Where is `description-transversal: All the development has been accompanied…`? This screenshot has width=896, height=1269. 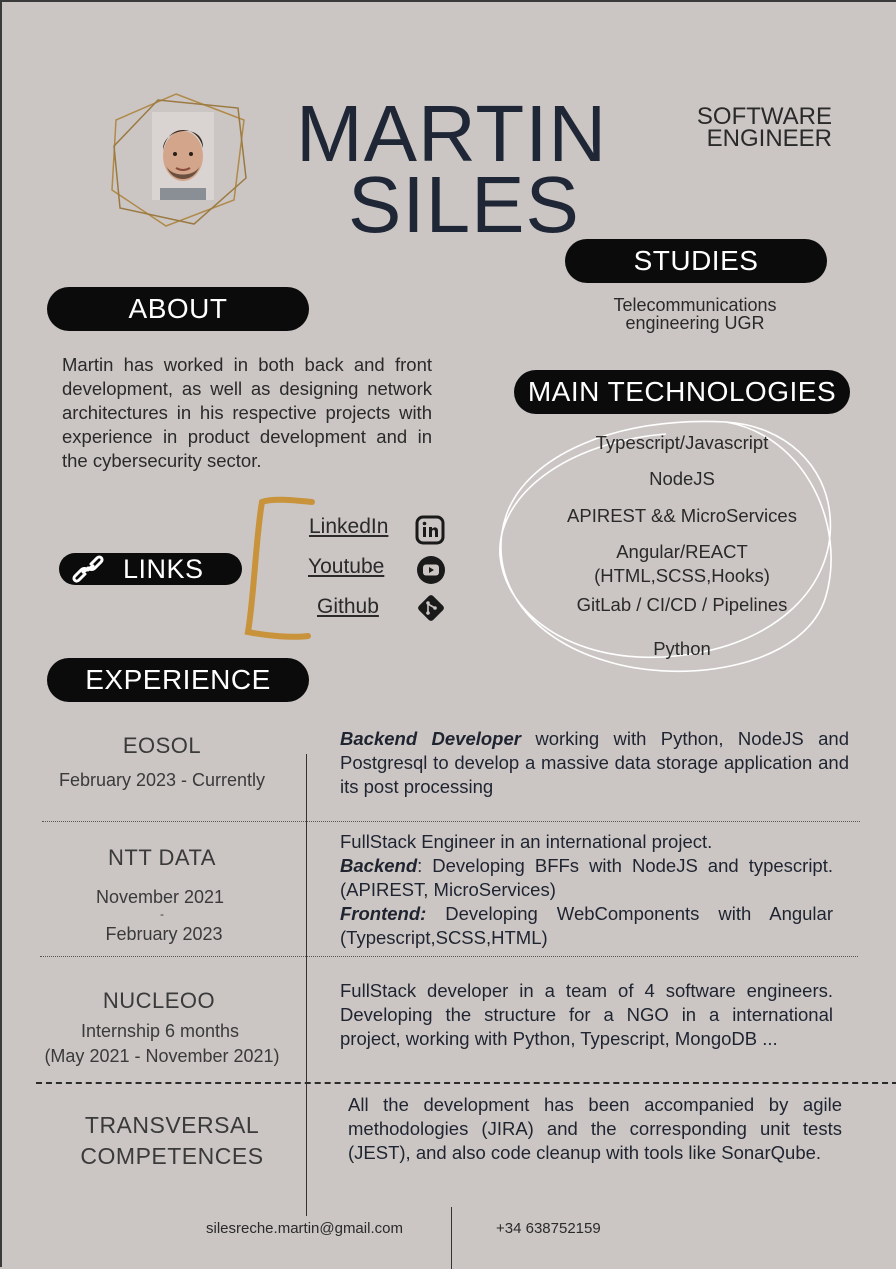
description-transversal: All the development has been accompanied… is located at coordinates (595, 1128).